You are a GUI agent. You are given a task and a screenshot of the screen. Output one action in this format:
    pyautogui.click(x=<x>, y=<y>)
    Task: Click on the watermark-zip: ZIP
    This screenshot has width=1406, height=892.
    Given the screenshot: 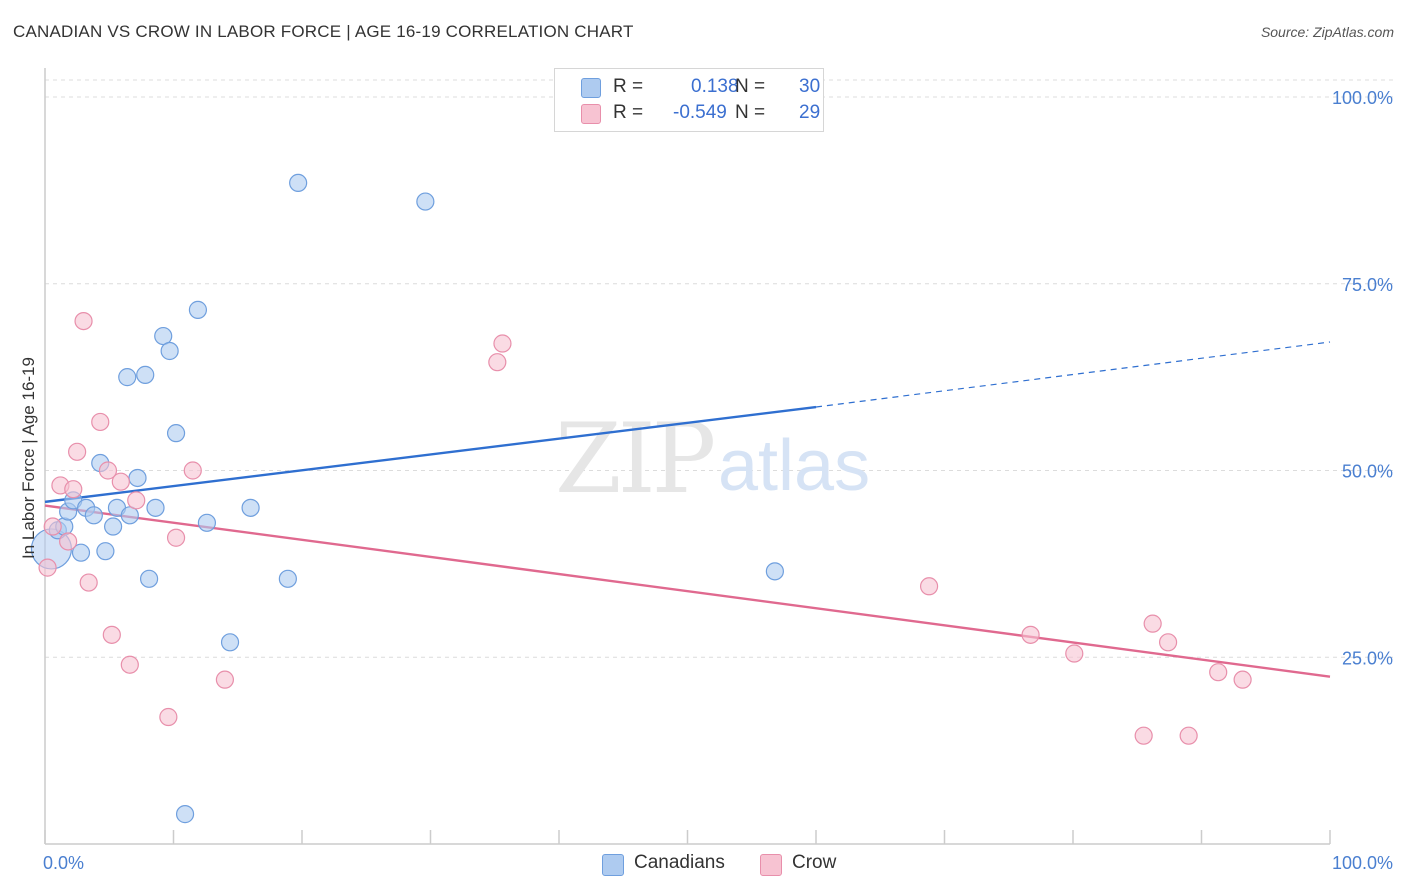 What is the action you would take?
    pyautogui.click(x=634, y=459)
    